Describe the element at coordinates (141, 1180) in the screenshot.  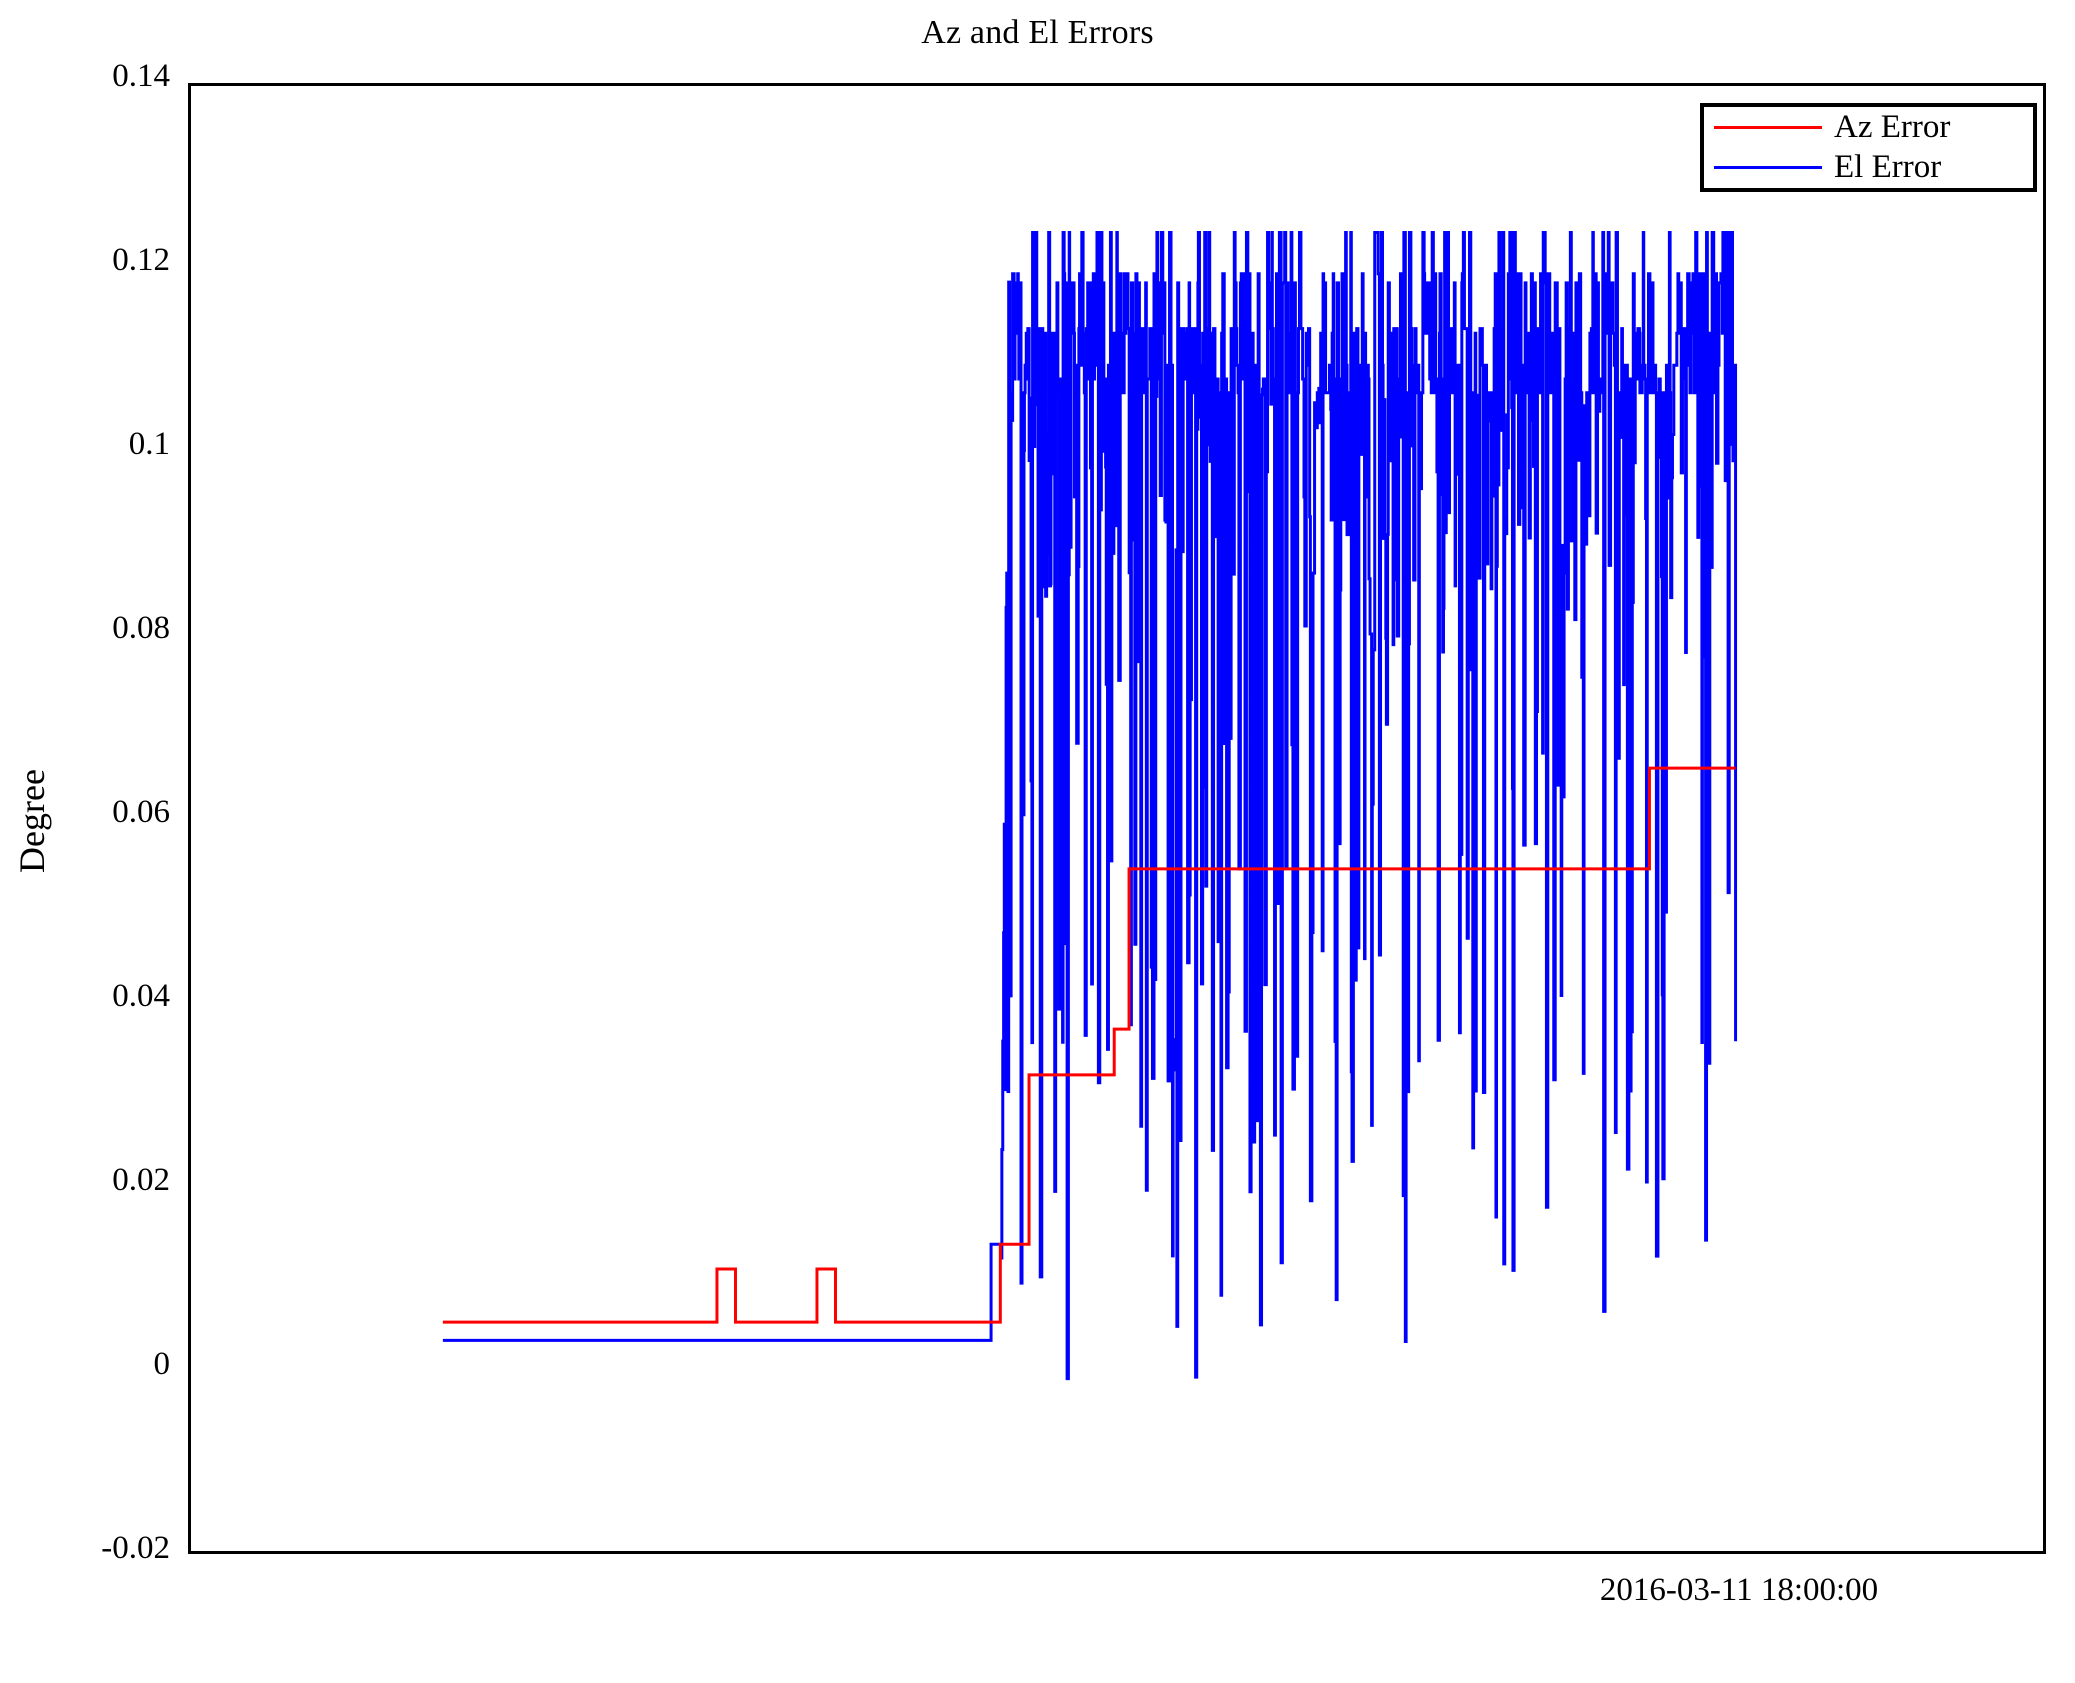
I see `y-tick-label-6: 0.02` at that location.